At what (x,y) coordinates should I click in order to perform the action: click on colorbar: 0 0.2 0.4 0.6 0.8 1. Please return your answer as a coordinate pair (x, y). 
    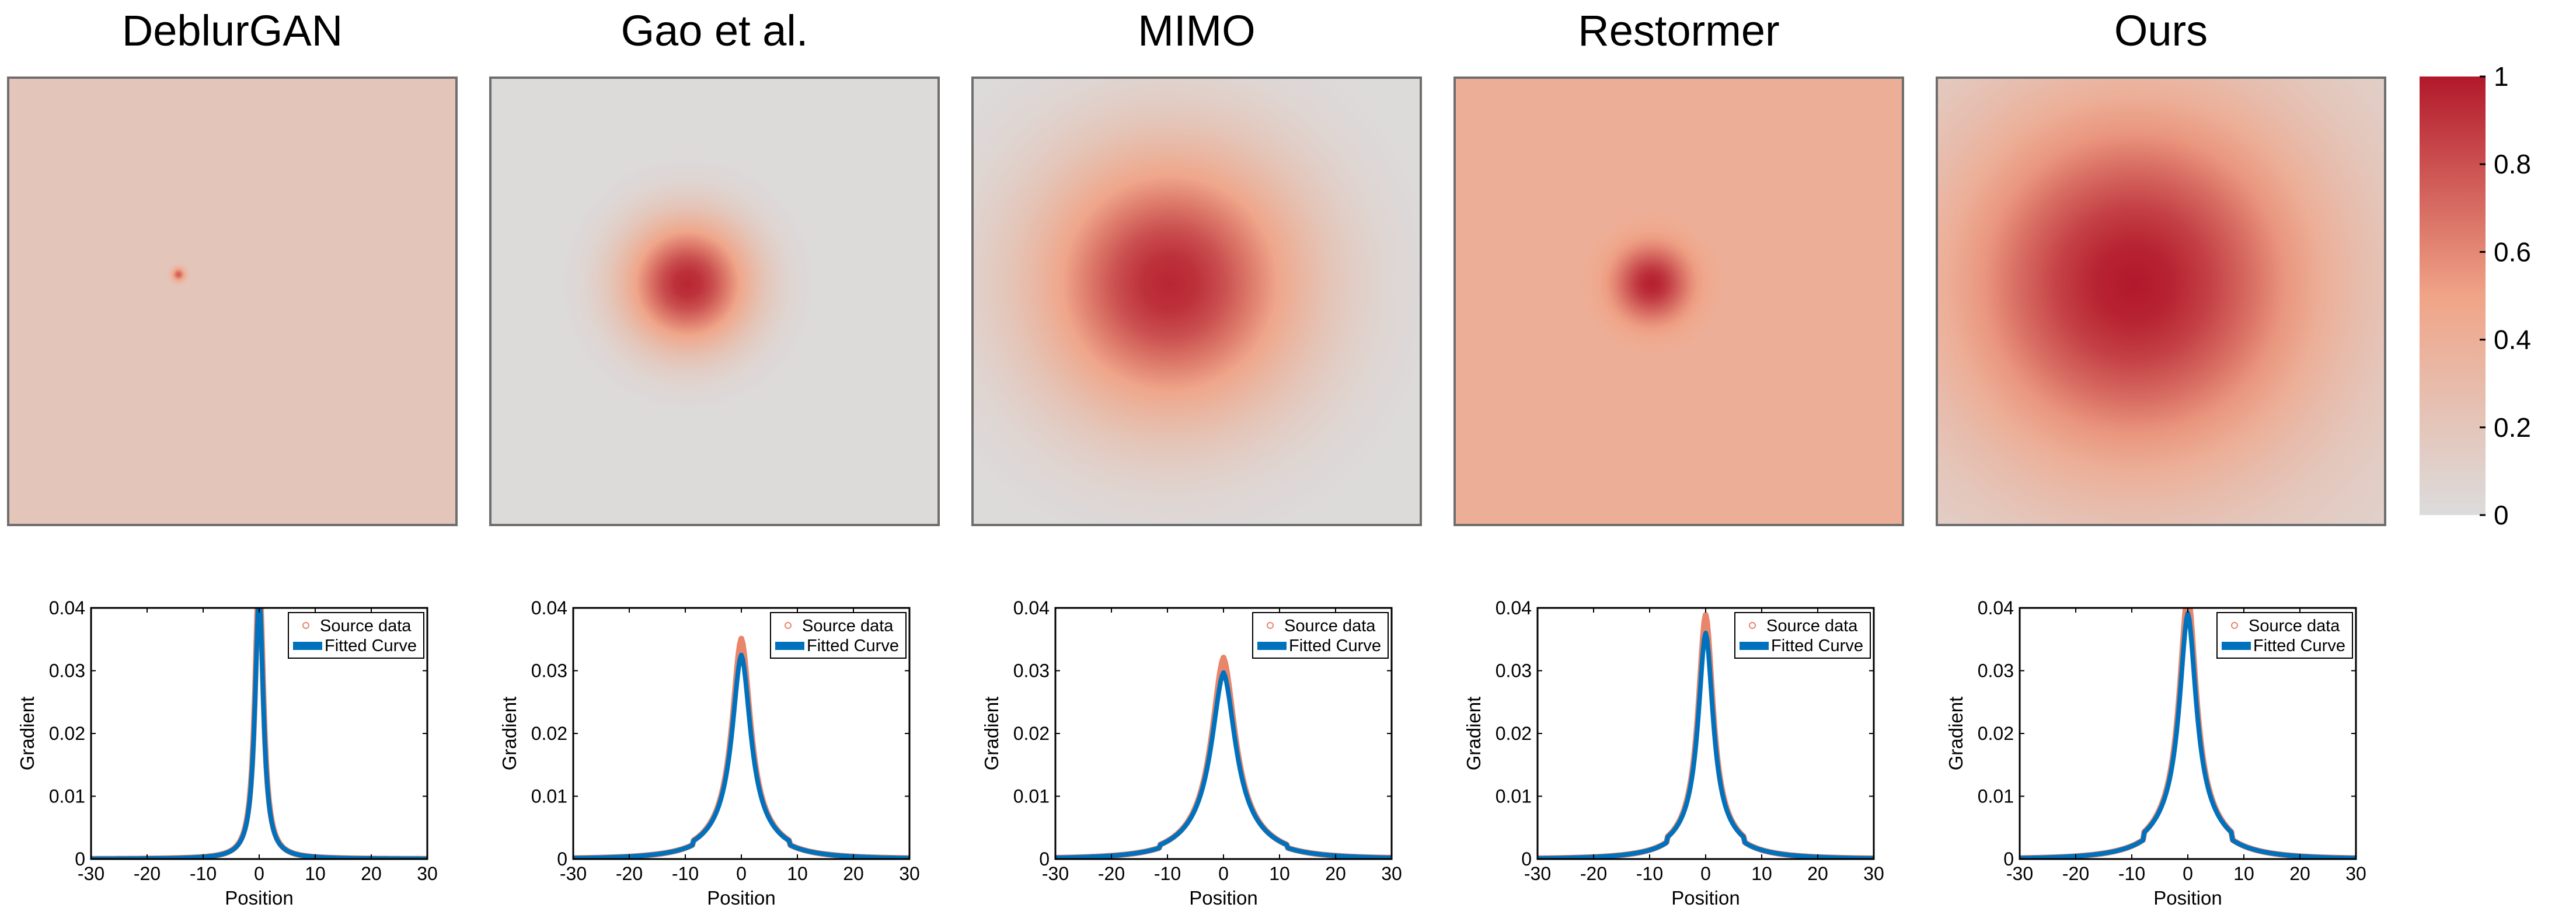
    Looking at the image, I should click on (2476, 295).